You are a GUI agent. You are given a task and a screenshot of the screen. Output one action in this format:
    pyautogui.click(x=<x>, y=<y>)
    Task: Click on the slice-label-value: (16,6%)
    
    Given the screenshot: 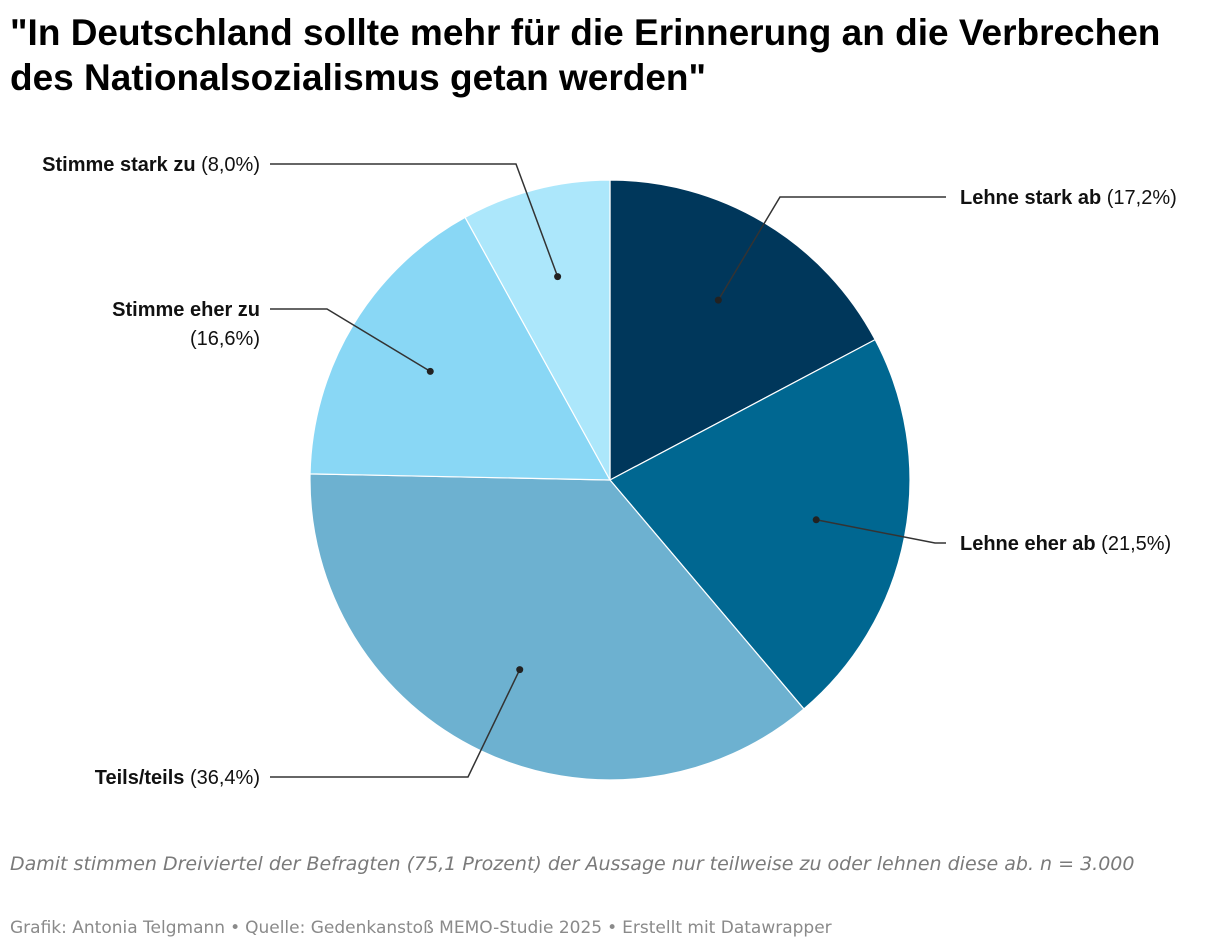 What is the action you would take?
    pyautogui.click(x=225, y=339)
    